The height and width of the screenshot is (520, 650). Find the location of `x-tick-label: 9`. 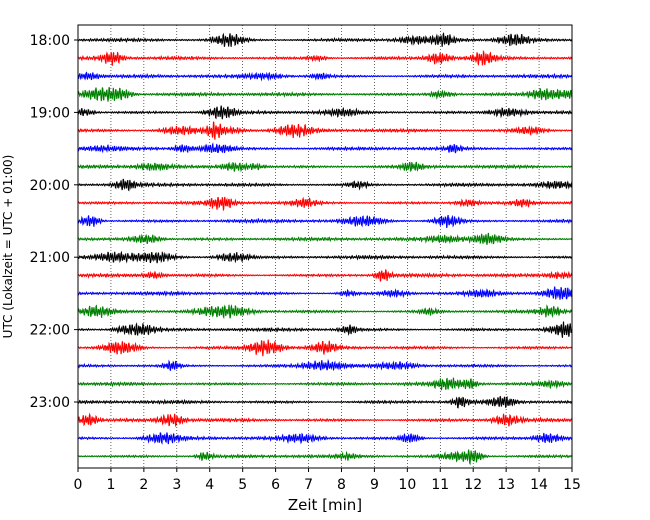

x-tick-label: 9 is located at coordinates (374, 485).